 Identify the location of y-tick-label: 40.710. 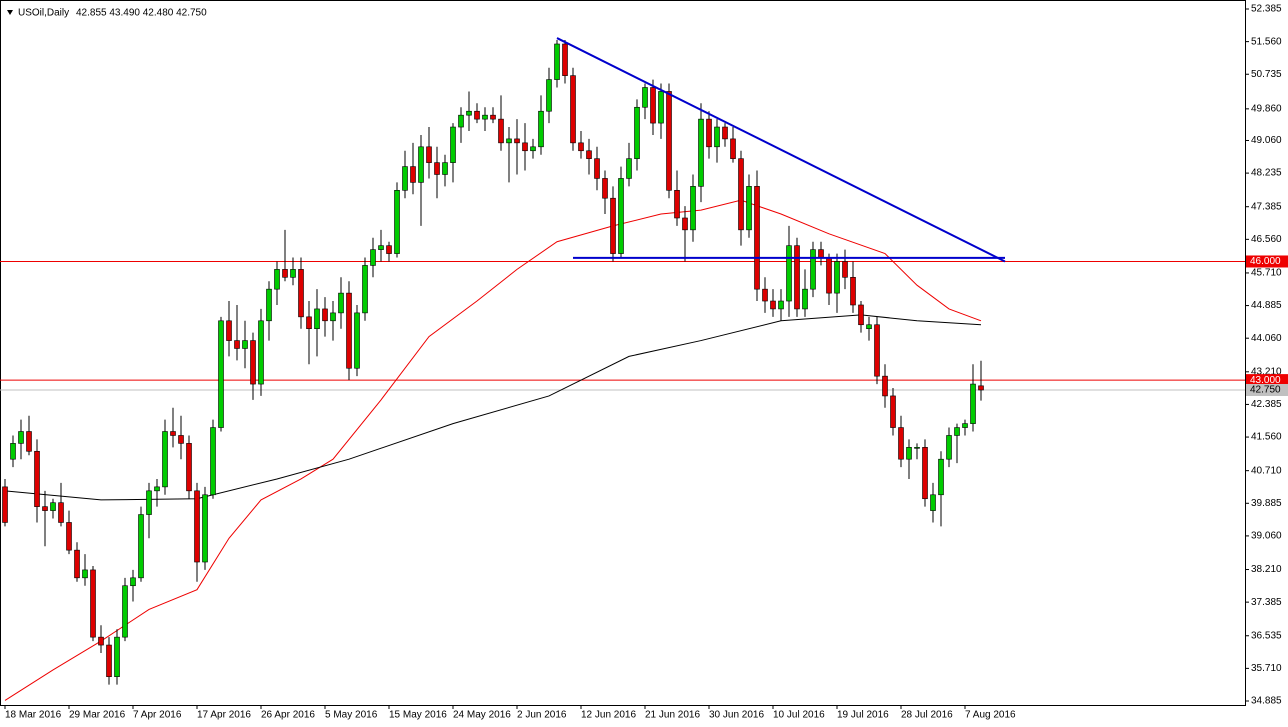
(1266, 470).